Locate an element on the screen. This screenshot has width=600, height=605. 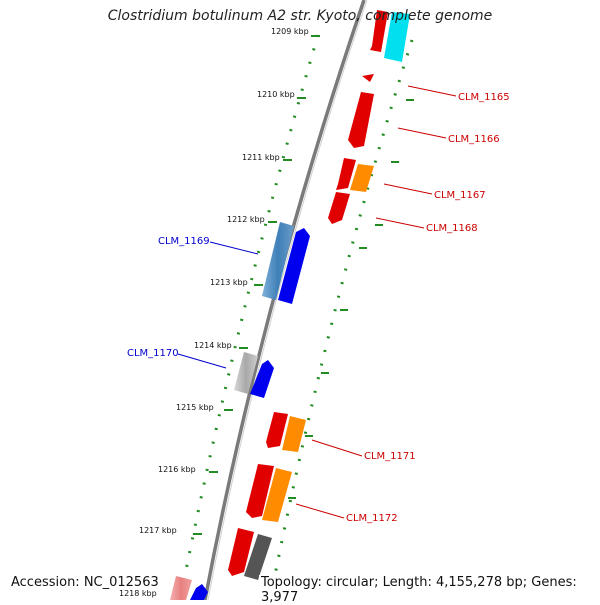
ruler-label: 1212 kbp is located at coordinates (246, 219).